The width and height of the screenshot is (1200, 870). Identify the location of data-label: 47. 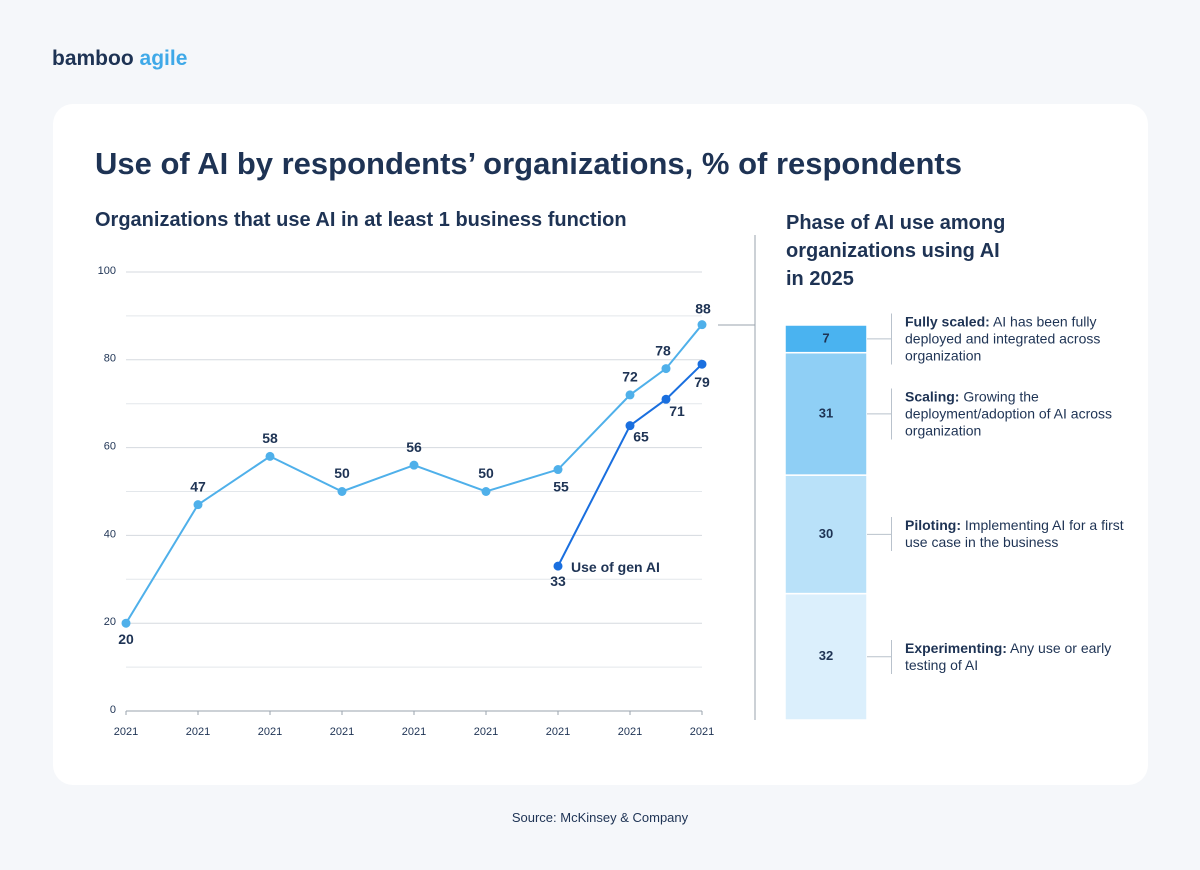
(198, 486).